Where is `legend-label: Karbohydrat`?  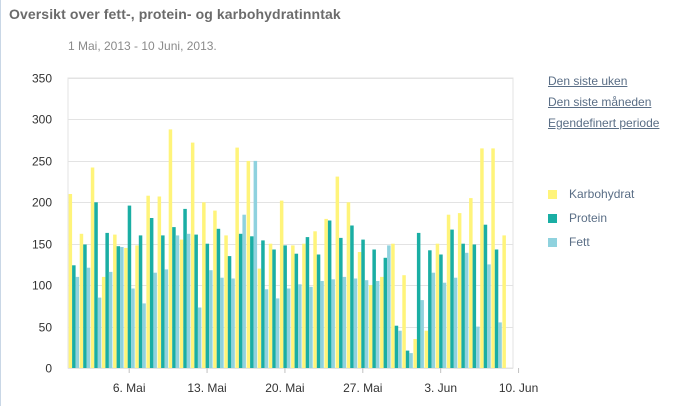
legend-label: Karbohydrat is located at coordinates (602, 194).